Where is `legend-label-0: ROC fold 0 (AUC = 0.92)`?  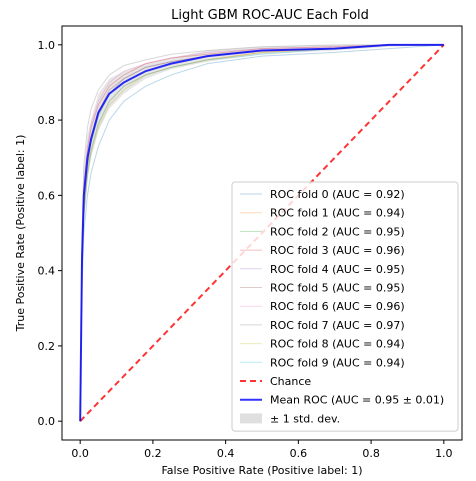
legend-label-0: ROC fold 0 (AUC = 0.92) is located at coordinates (337, 194).